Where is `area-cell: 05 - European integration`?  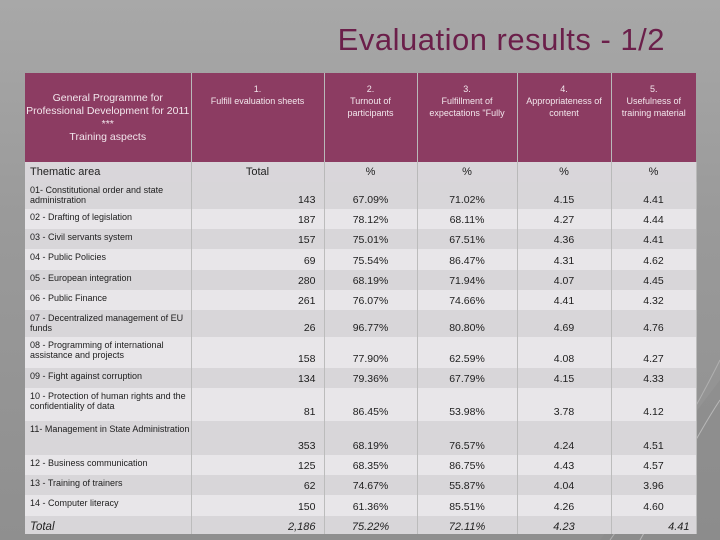 area-cell: 05 - European integration is located at coordinates (108, 279).